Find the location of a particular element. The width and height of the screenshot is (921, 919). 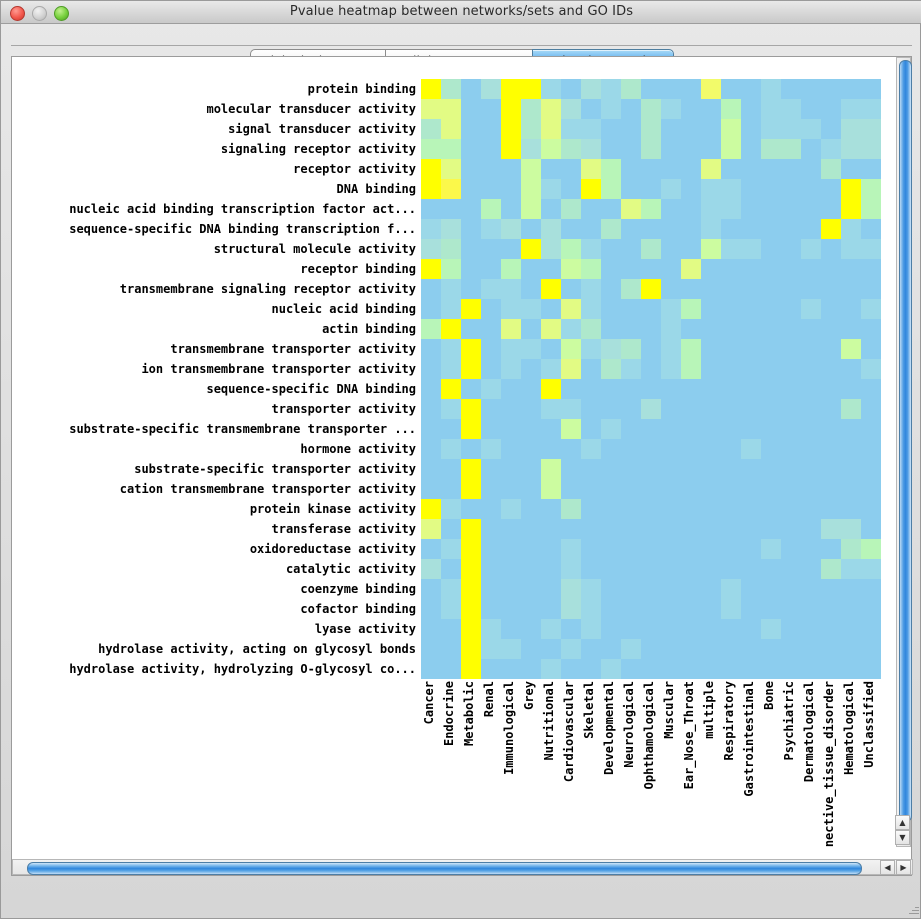

scroll-down-arrow-icon: ▼ is located at coordinates (902, 837).